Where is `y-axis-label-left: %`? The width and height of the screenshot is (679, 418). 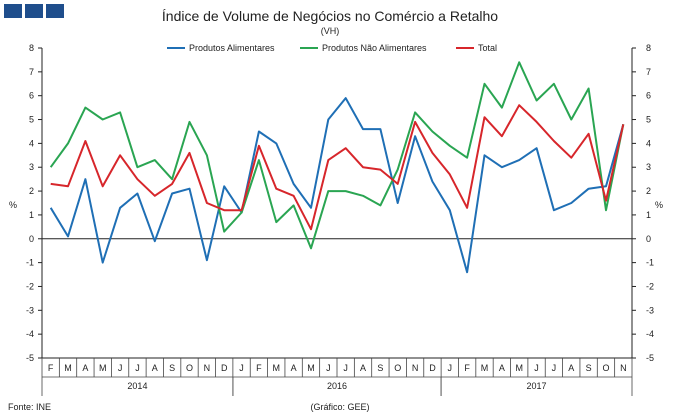 y-axis-label-left: % is located at coordinates (13, 205).